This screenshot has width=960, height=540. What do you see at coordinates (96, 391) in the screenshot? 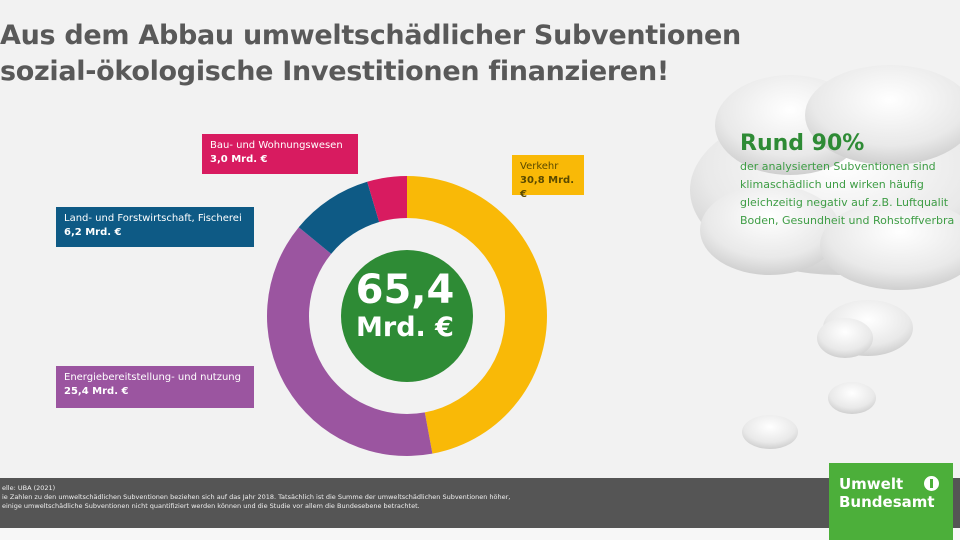
I see `slice-value: 25,4 Mrd. €` at bounding box center [96, 391].